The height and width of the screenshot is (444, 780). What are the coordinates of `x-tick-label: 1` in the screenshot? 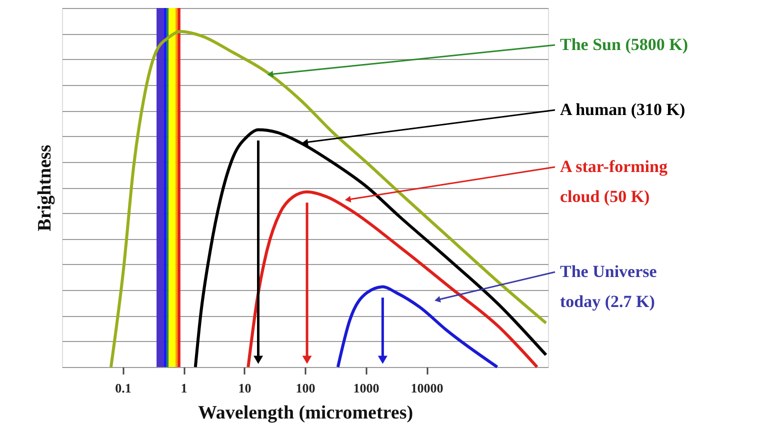 It's located at (184, 388).